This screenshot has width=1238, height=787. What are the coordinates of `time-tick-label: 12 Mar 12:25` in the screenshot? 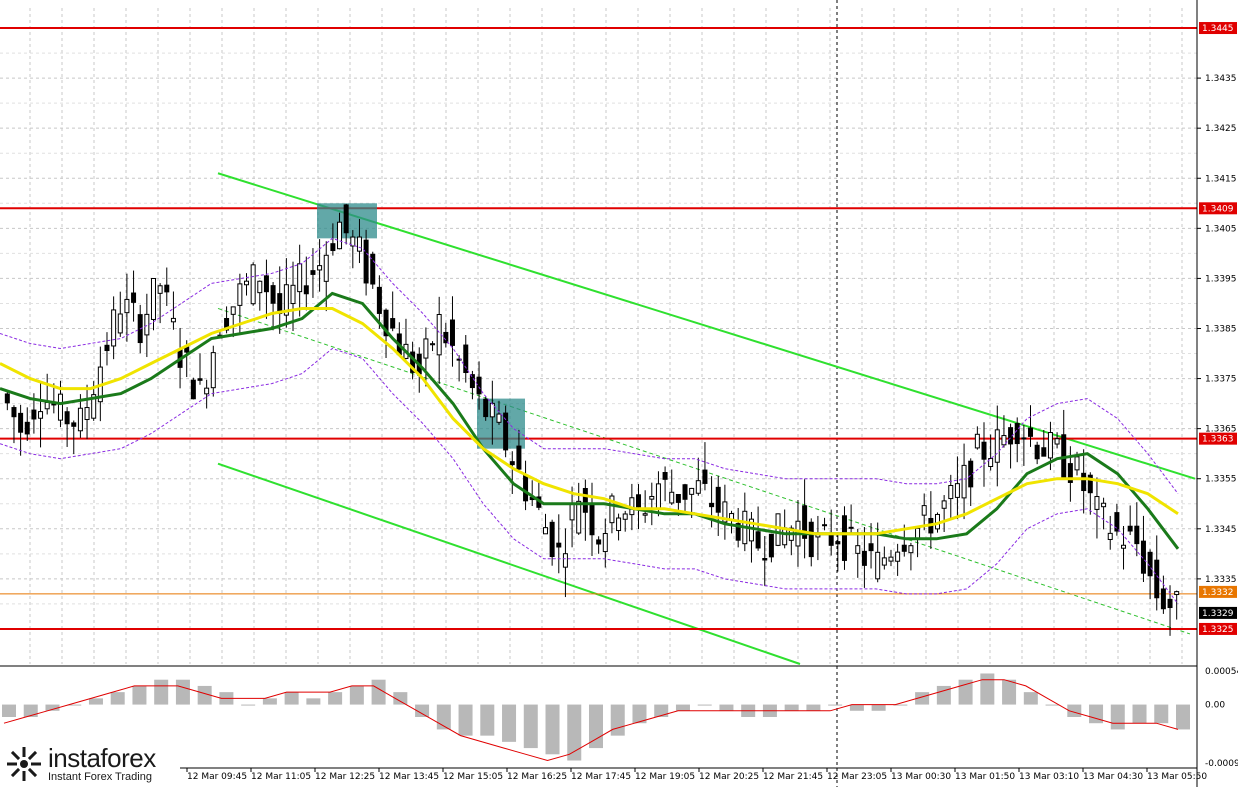 It's located at (345, 777).